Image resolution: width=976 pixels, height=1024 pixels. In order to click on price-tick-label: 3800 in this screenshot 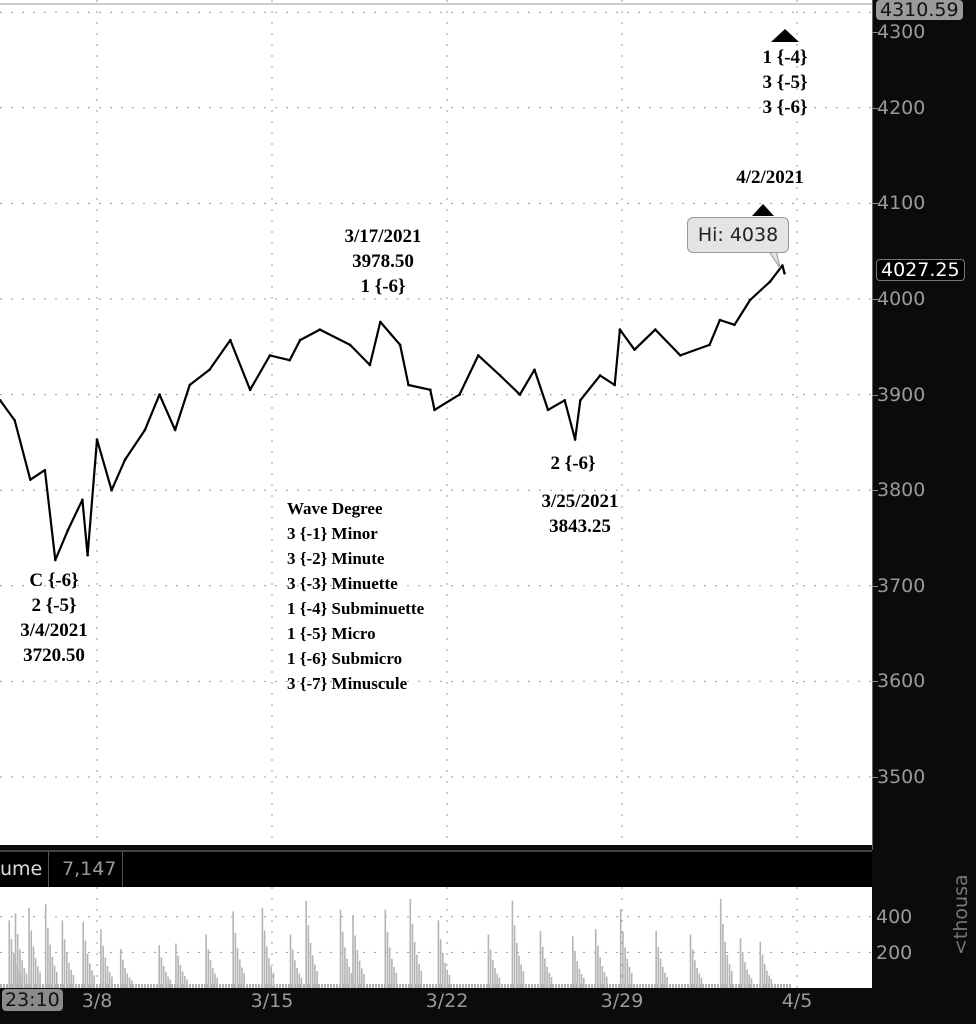, I will do `click(898, 490)`.